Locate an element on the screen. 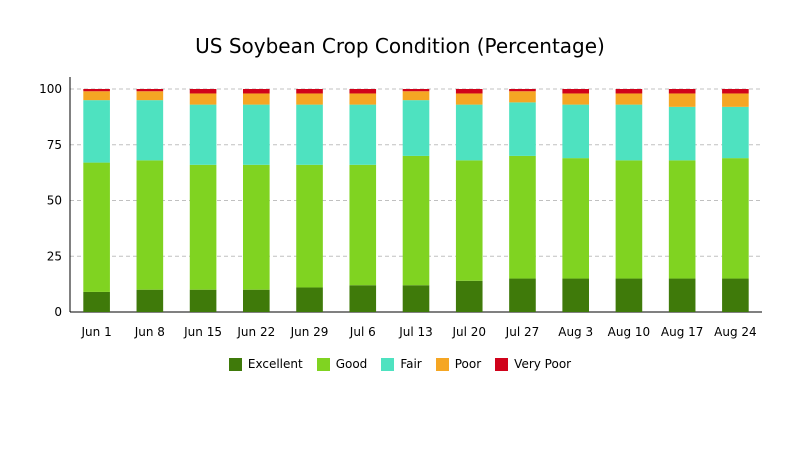 This screenshot has width=800, height=450. y-tick-label: 0 is located at coordinates (58, 312).